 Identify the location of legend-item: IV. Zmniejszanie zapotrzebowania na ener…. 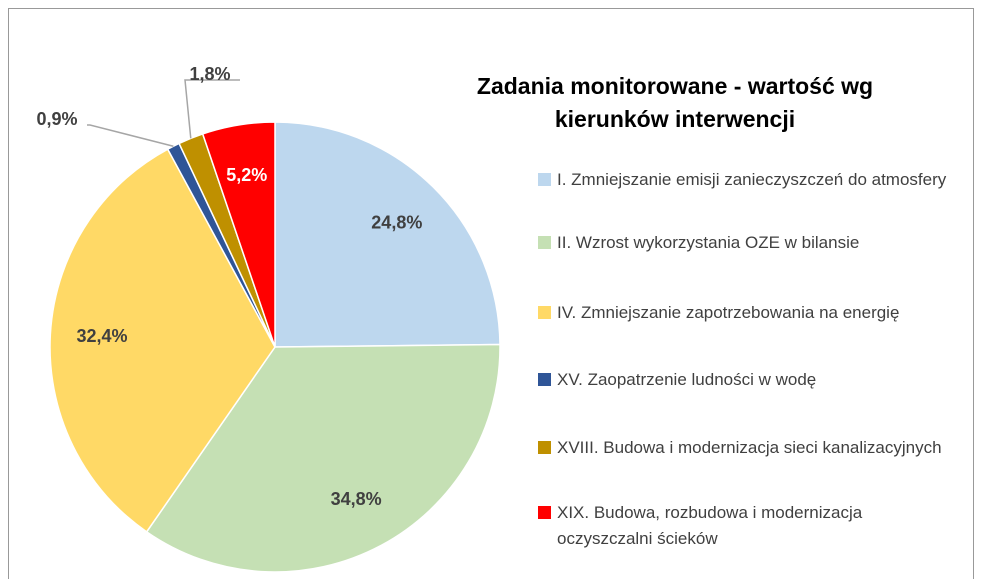
(748, 313).